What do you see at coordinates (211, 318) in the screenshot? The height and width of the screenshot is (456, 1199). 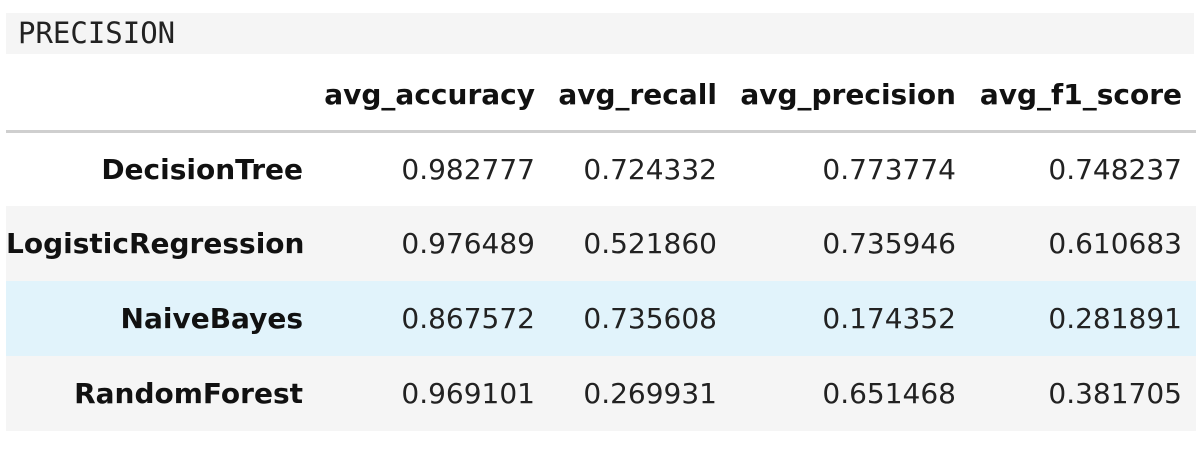 I see `row-label: NaiveBayes` at bounding box center [211, 318].